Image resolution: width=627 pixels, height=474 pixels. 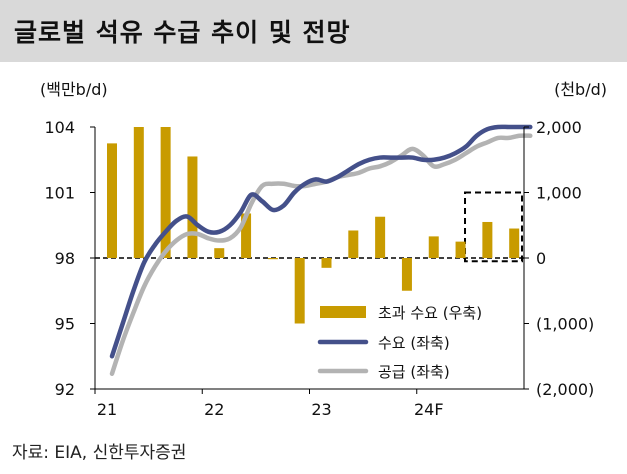 I want to click on right-axis-unit: (천b/d), so click(x=580, y=89).